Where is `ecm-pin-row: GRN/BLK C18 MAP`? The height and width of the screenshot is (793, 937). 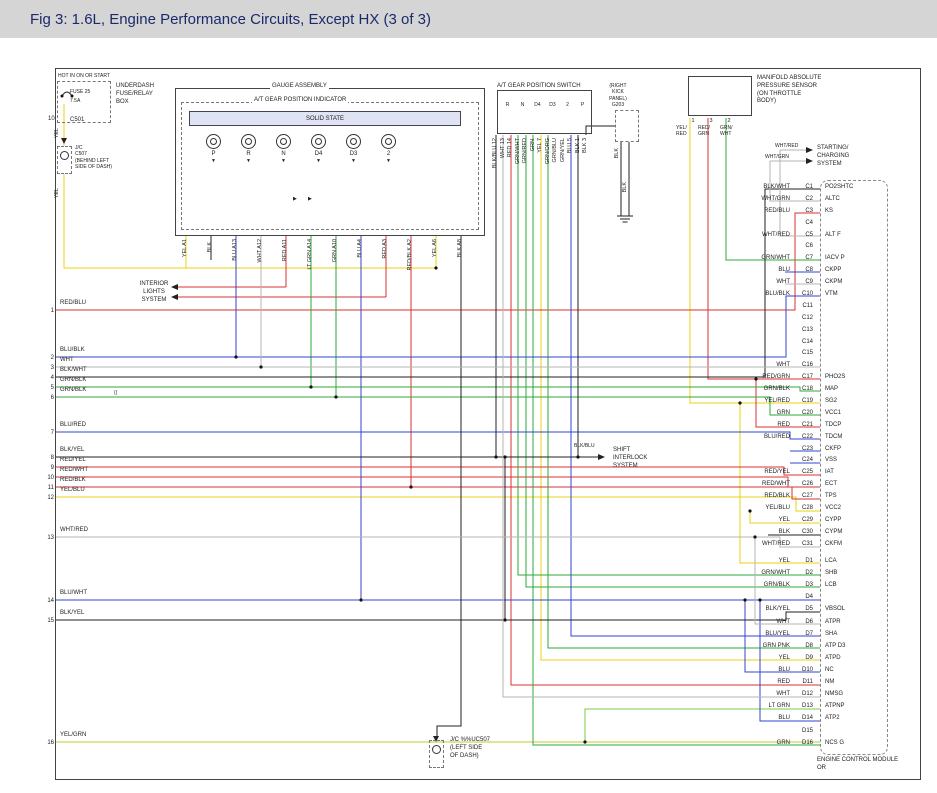
ecm-pin-row: GRN/BLK C18 MAP is located at coordinates (808, 391).